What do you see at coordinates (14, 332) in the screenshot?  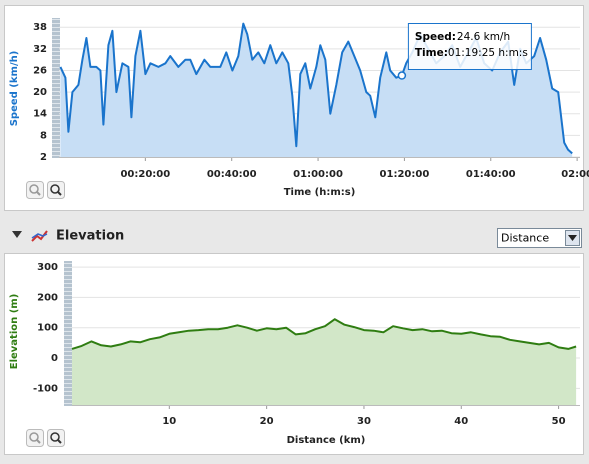 I see `y-axis-title: Elevation (m)` at bounding box center [14, 332].